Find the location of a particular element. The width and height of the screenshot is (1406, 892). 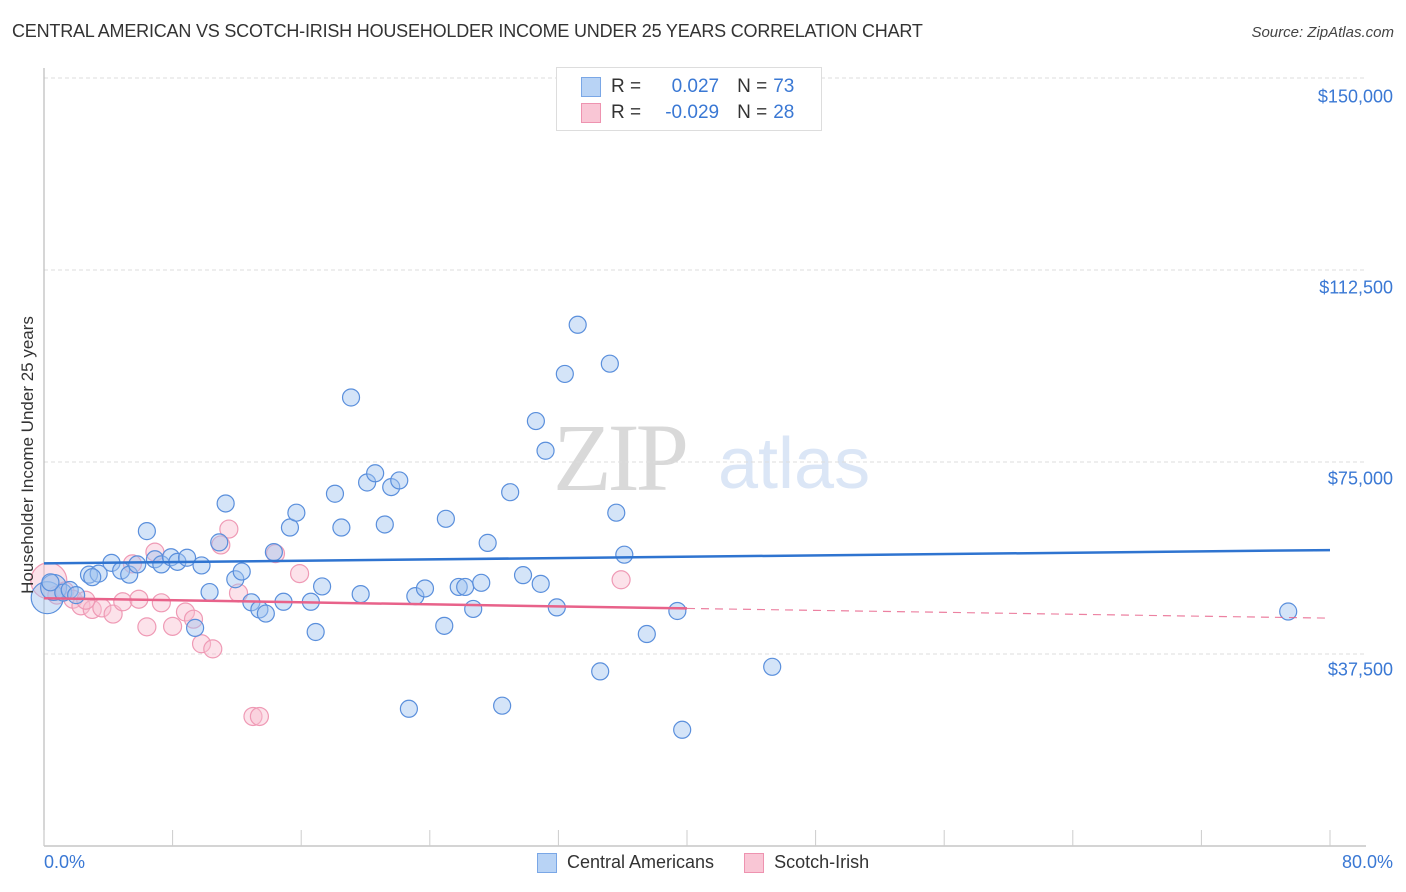

r-value: 0.027 is located at coordinates (695, 86).